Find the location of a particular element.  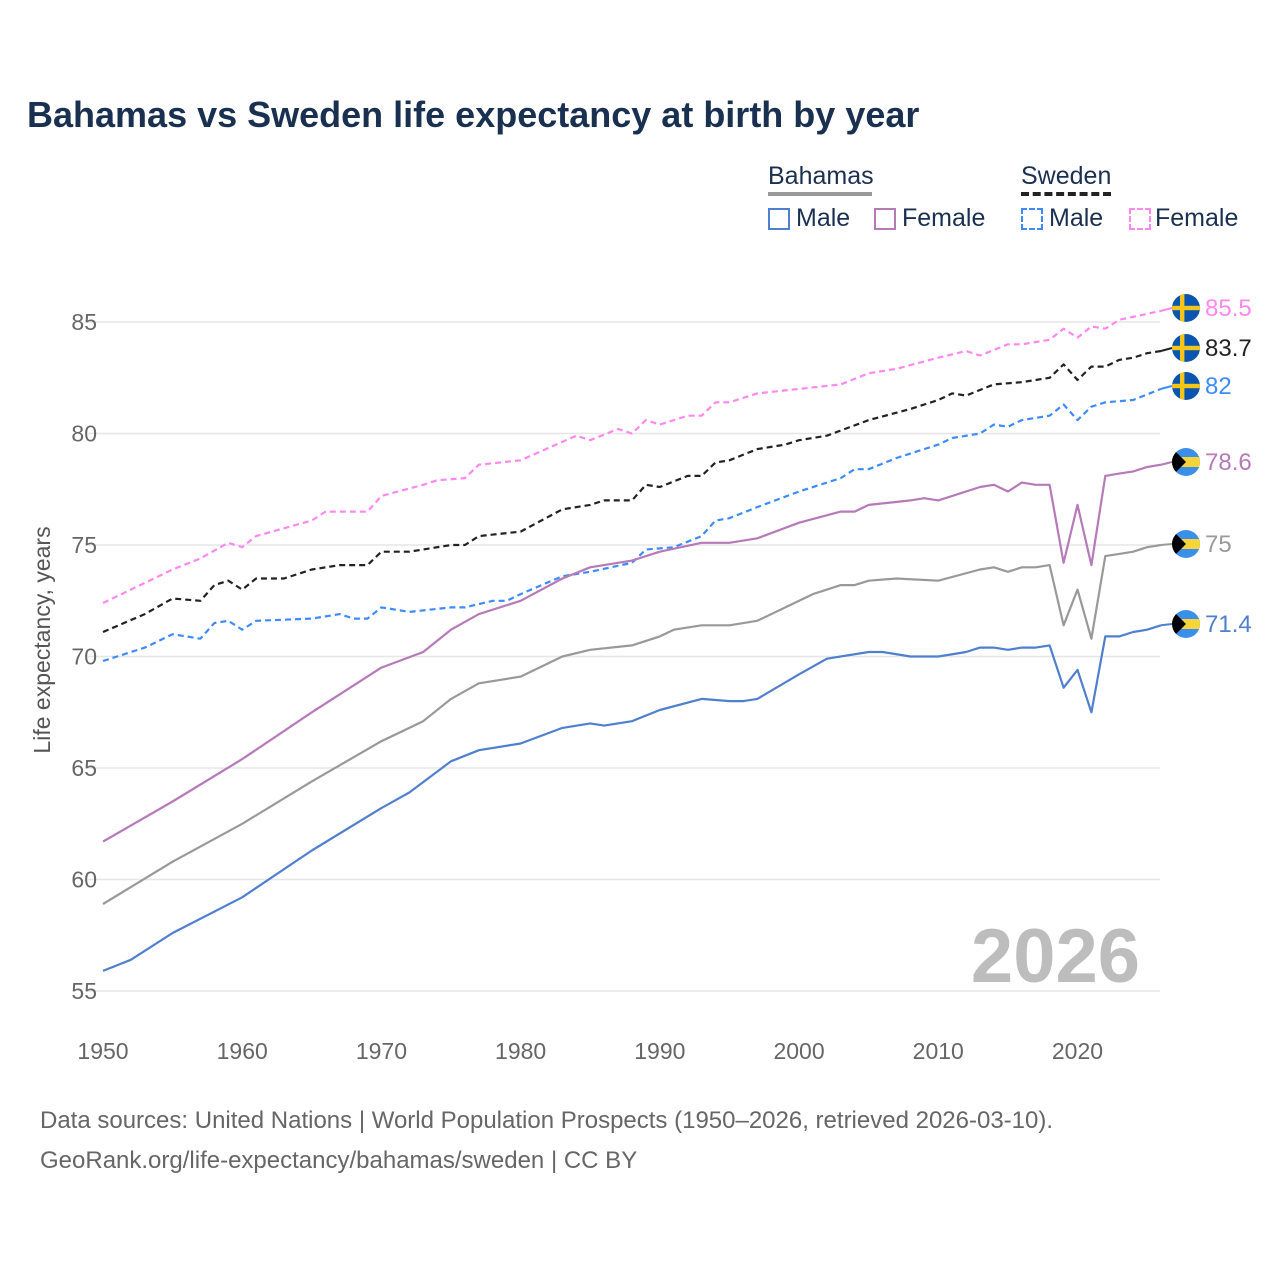

end-labels: 85.5 83.7 82 78.6 75 71.4 is located at coordinates (1206, 466).